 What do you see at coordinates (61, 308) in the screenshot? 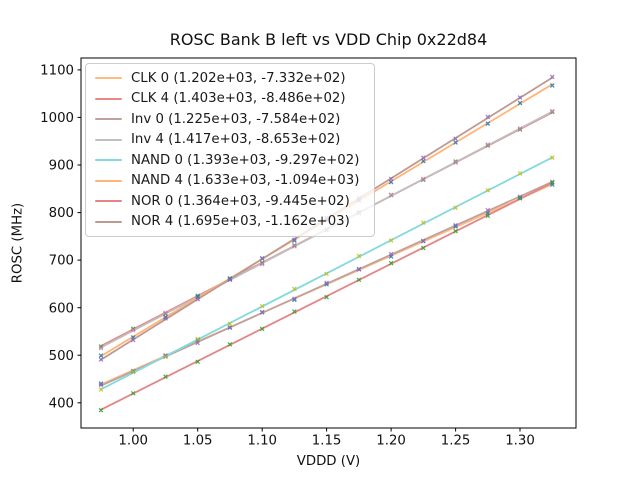
I see `y-tick-label: 600` at bounding box center [61, 308].